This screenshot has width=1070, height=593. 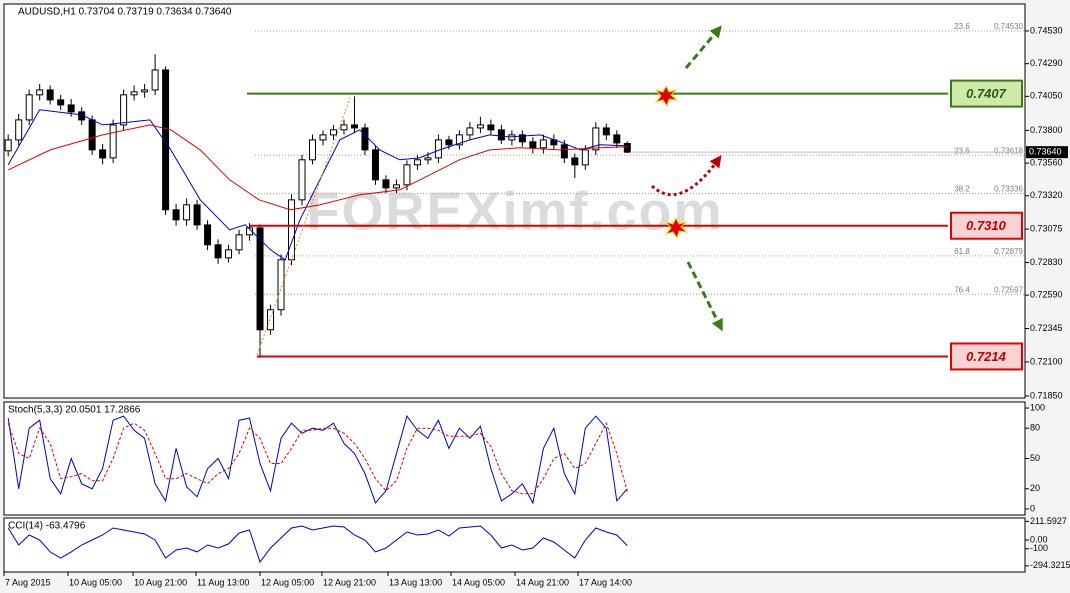 What do you see at coordinates (349, 582) in the screenshot?
I see `x-tick-label: 12 Aug 21:00` at bounding box center [349, 582].